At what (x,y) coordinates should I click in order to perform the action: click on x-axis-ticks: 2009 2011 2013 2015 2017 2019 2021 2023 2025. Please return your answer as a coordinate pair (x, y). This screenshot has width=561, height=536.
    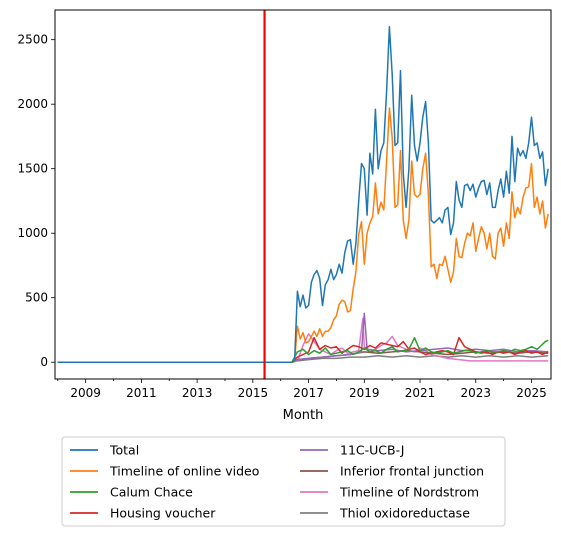
    Looking at the image, I should click on (302, 389).